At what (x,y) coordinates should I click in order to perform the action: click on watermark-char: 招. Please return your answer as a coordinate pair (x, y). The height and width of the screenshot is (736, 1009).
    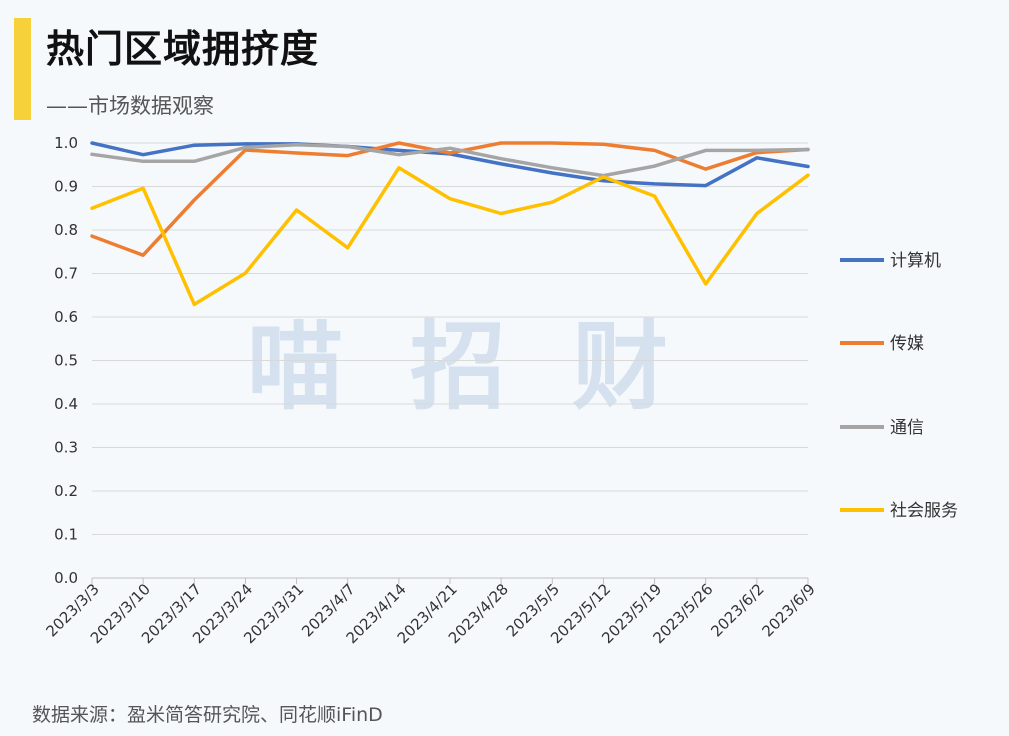
    Looking at the image, I should click on (458, 367).